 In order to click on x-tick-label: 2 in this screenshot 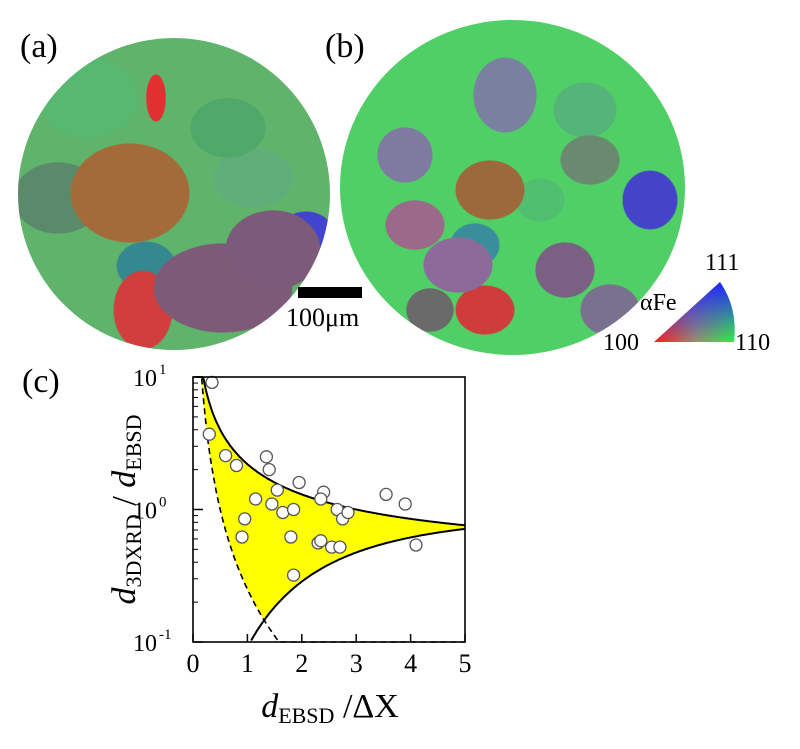, I will do `click(301, 663)`.